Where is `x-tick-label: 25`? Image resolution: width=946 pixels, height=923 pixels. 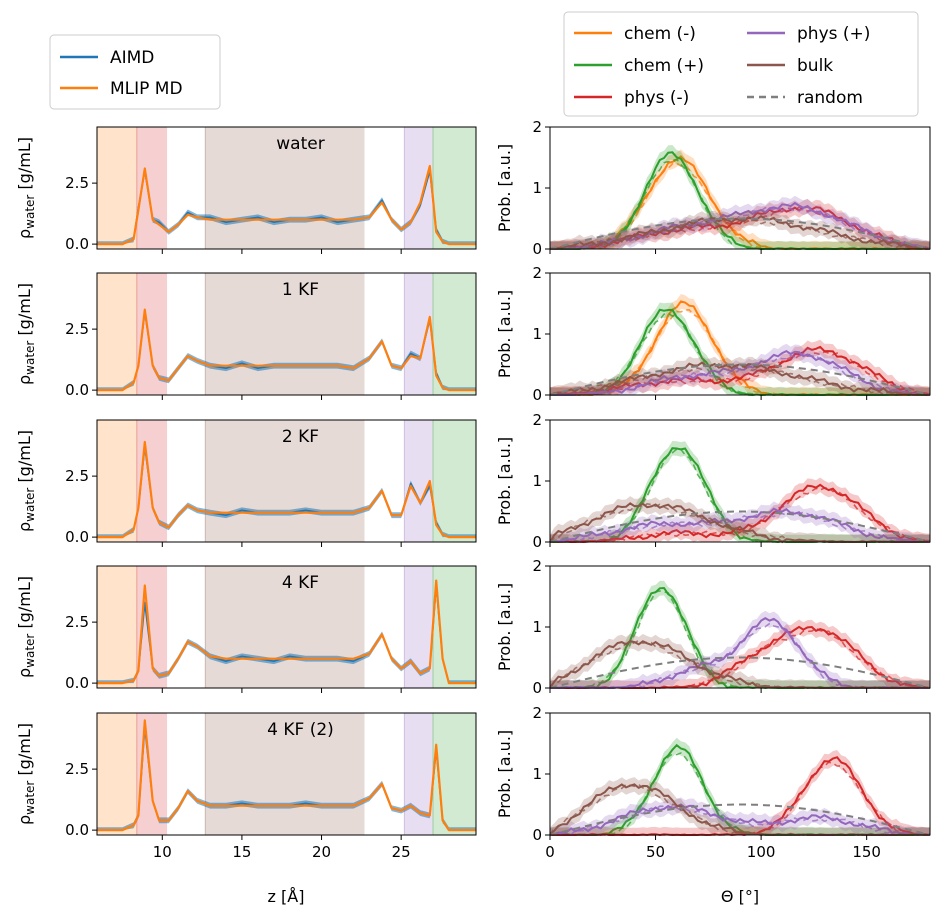
x-tick-label: 25 is located at coordinates (401, 852).